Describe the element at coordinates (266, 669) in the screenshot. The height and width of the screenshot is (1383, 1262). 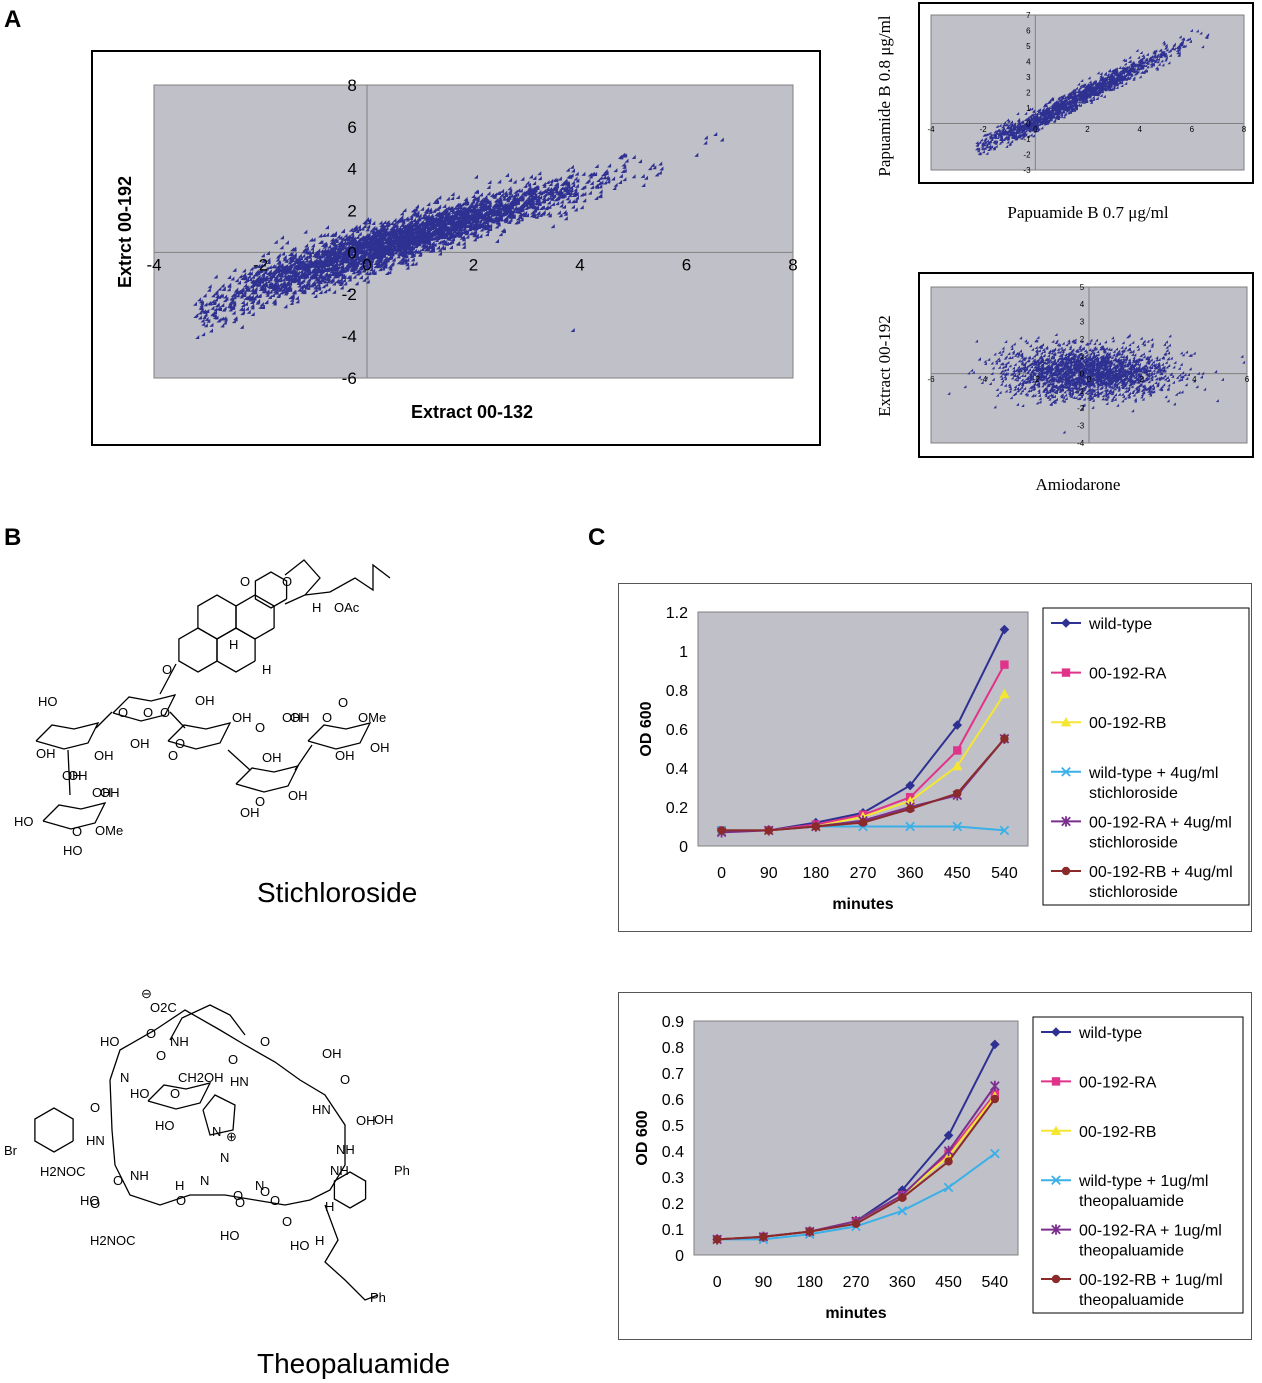
I see `atom-label: H` at that location.